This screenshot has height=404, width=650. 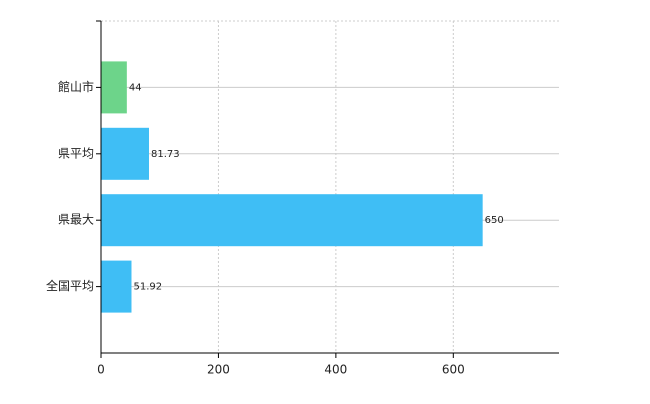 What do you see at coordinates (335, 370) in the screenshot?
I see `x-tick-label: 400` at bounding box center [335, 370].